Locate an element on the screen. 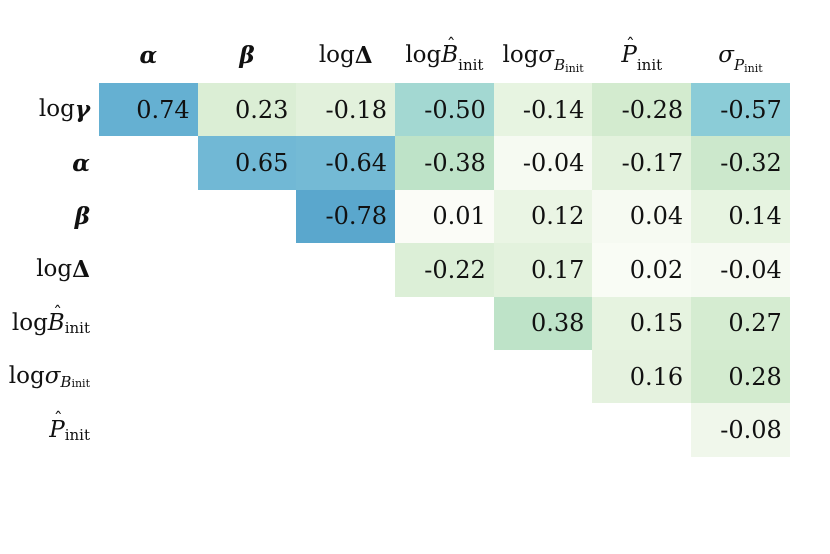 Image resolution: width=830 pixels, height=554 pixels. cell-value: 0.65 is located at coordinates (261, 163).